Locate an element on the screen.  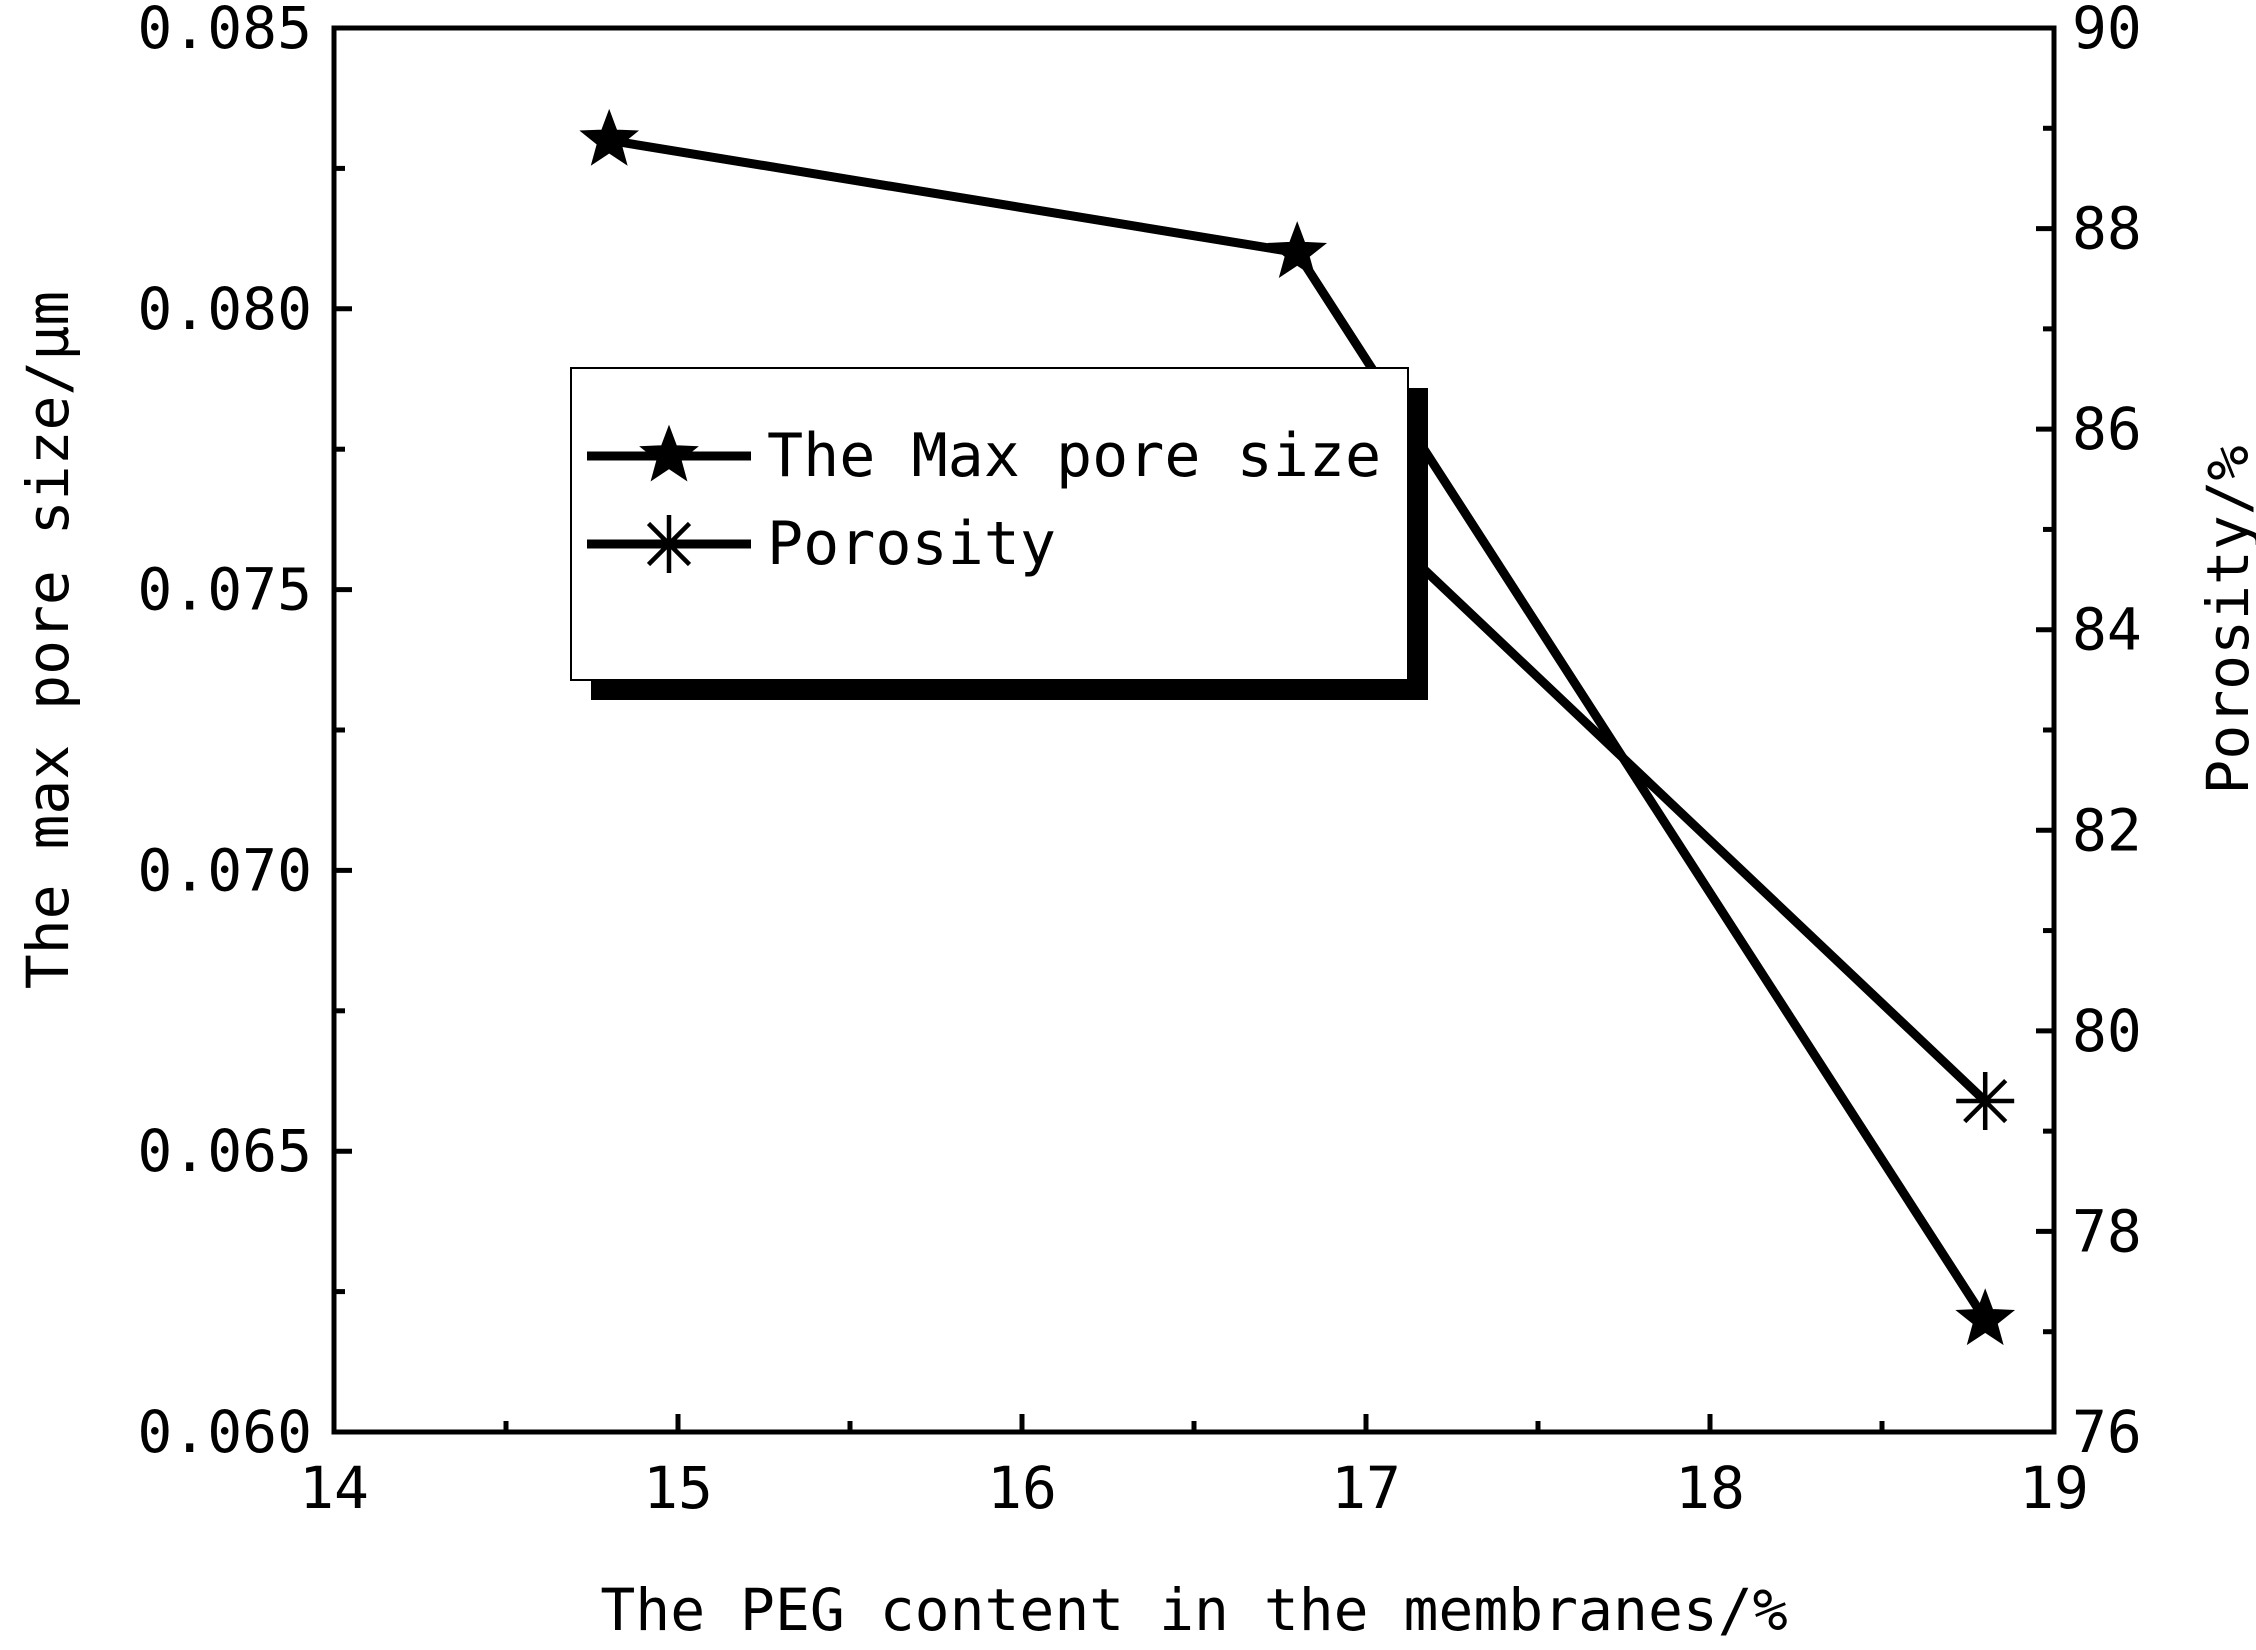
x-tick-label: 14 is located at coordinates (334, 1488).